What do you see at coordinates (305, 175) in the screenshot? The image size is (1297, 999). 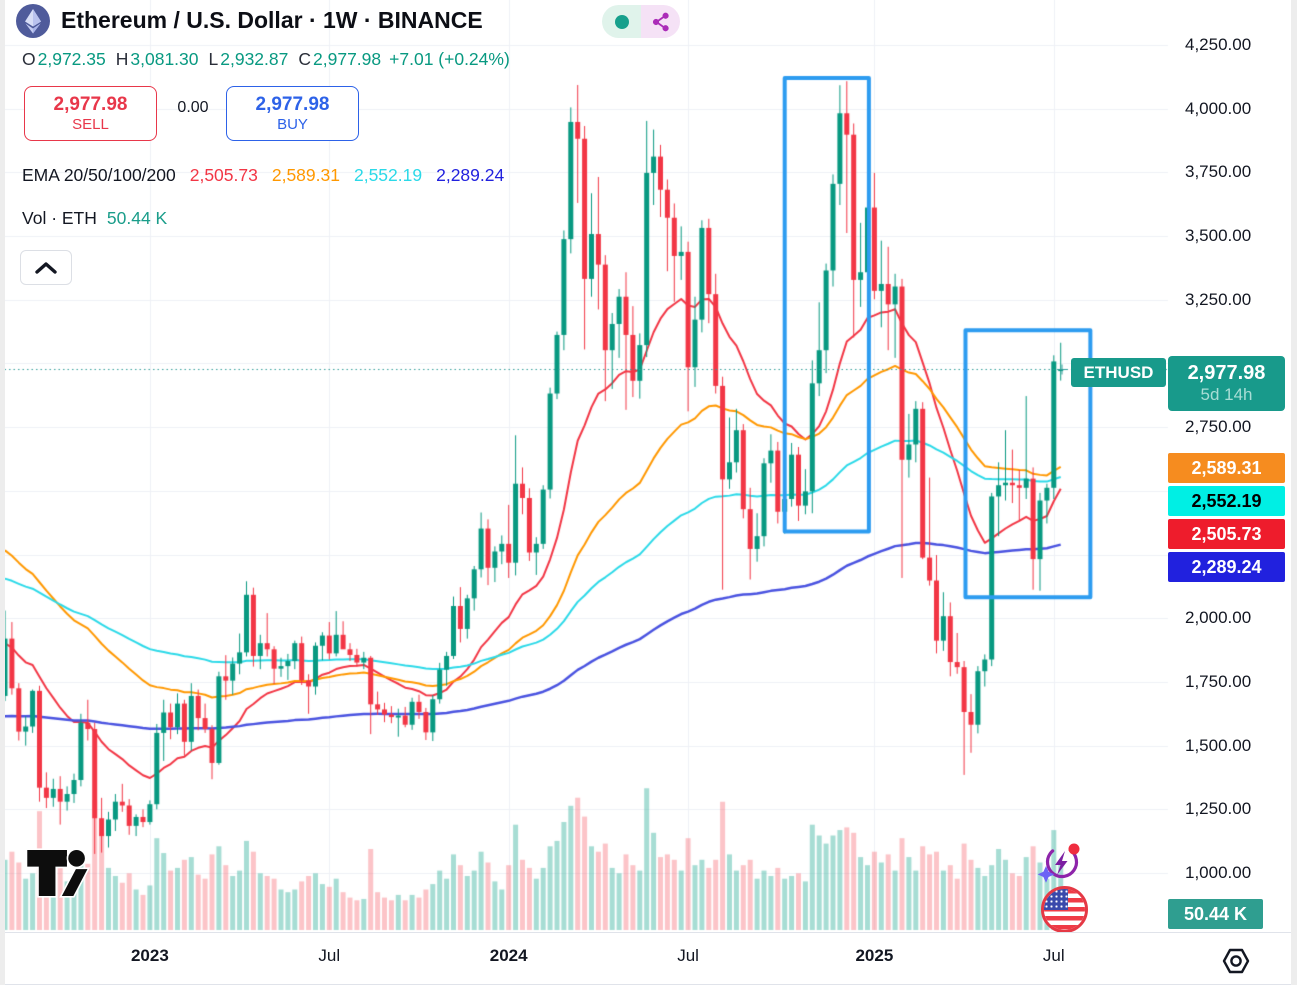 I see `ema-value: 2,589.31` at bounding box center [305, 175].